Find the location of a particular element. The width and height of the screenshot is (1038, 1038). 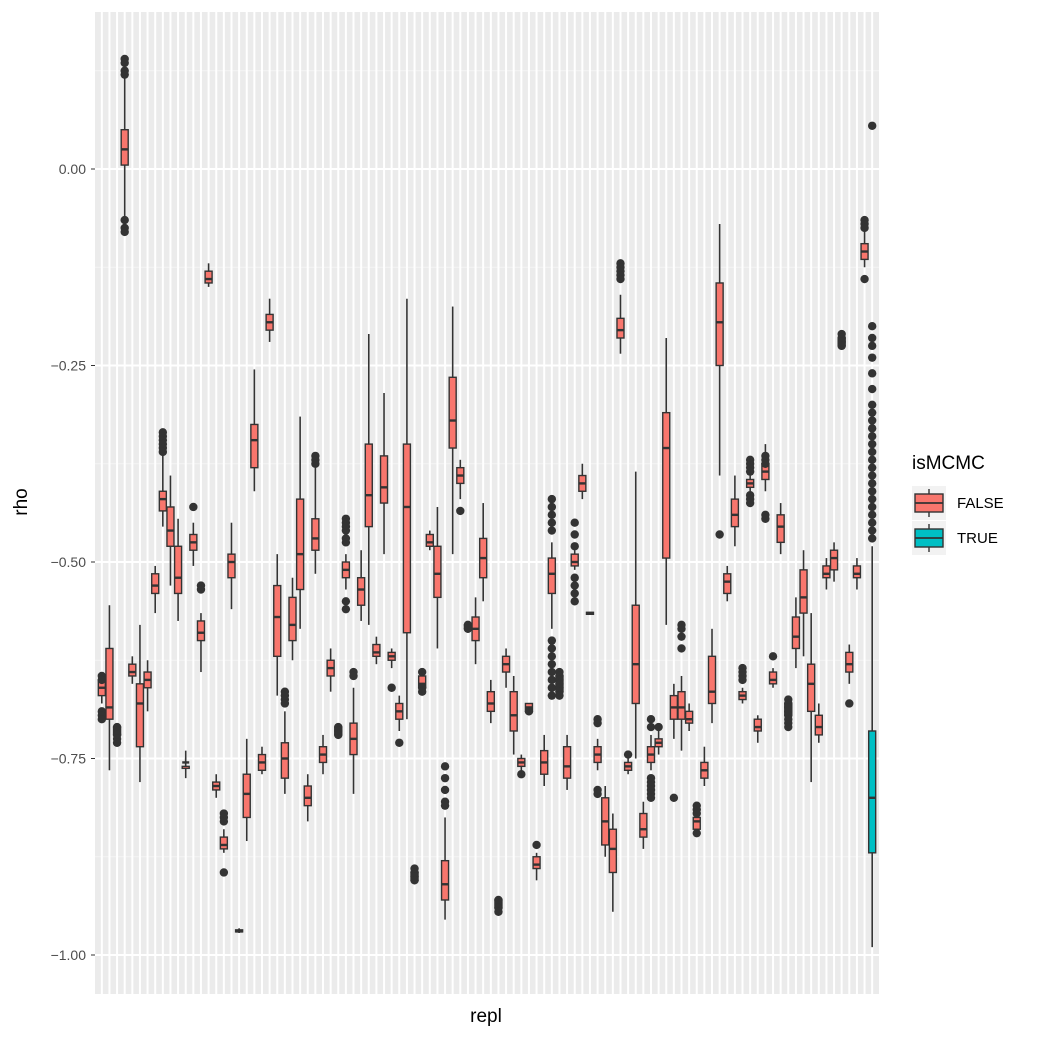

legend-label: TRUE is located at coordinates (977, 538).